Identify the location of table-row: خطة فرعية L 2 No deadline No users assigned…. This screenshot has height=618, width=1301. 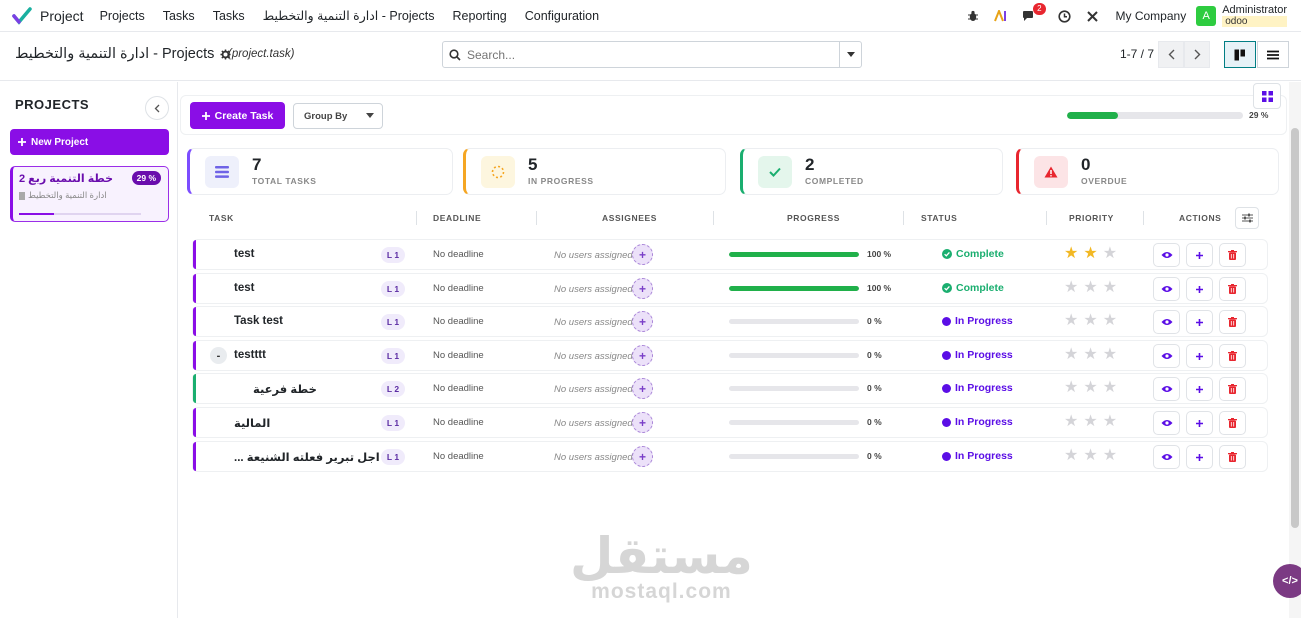
(730, 388).